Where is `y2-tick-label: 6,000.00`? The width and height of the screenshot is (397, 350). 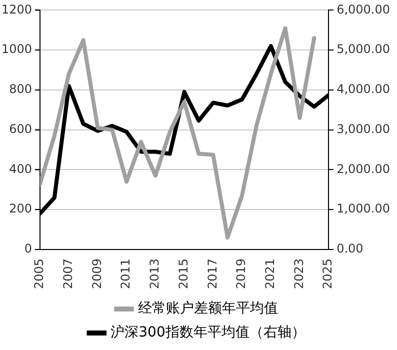
y2-tick-label: 6,000.00 is located at coordinates (363, 9).